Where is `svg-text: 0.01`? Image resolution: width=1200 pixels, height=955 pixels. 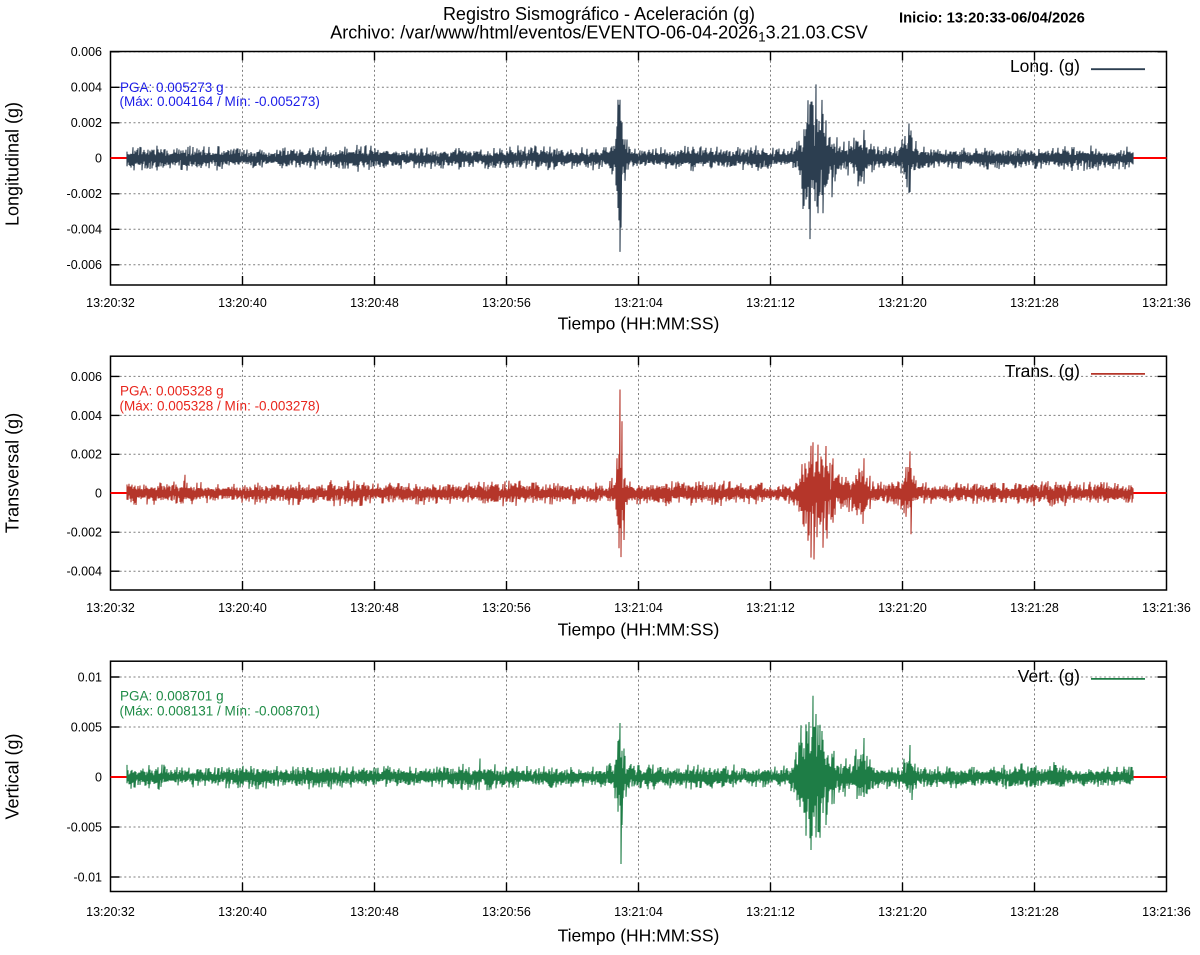
svg-text: 0.01 is located at coordinates (90, 677).